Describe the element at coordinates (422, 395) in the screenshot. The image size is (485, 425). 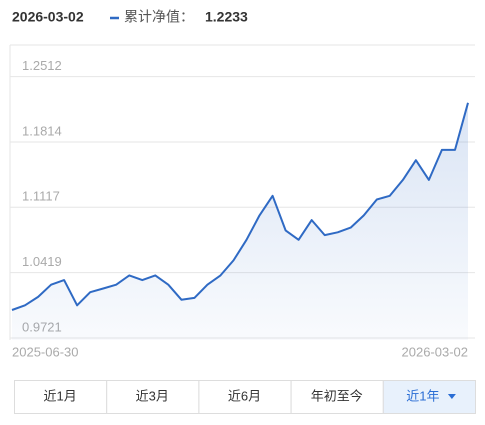
I see `tab-label: 近1年` at that location.